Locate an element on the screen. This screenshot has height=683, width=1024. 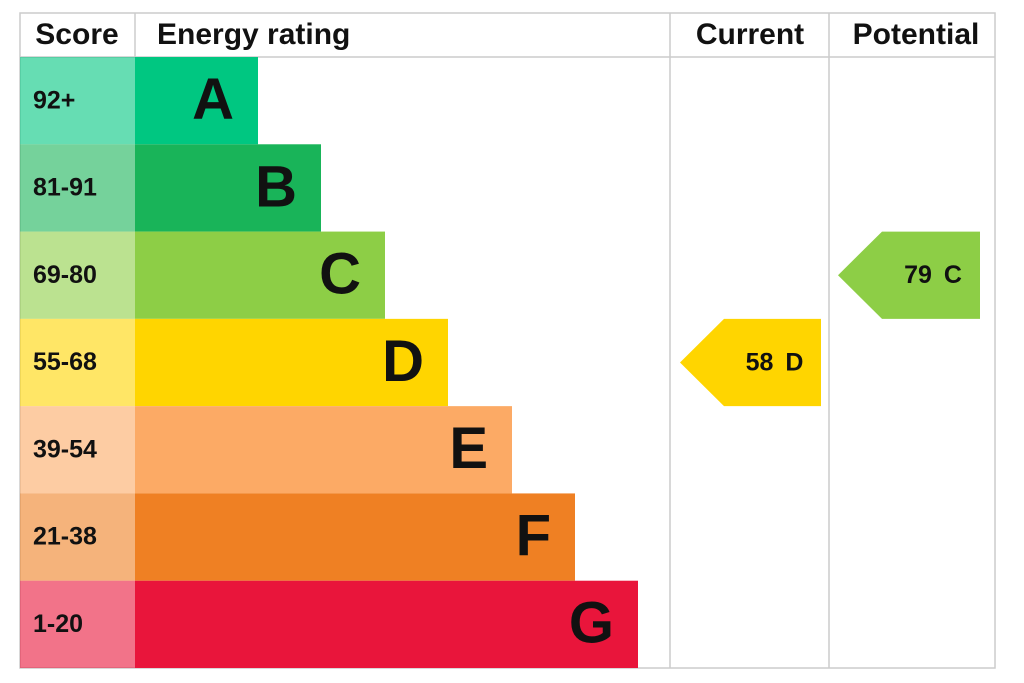
rating-letter: C is located at coordinates (340, 274).